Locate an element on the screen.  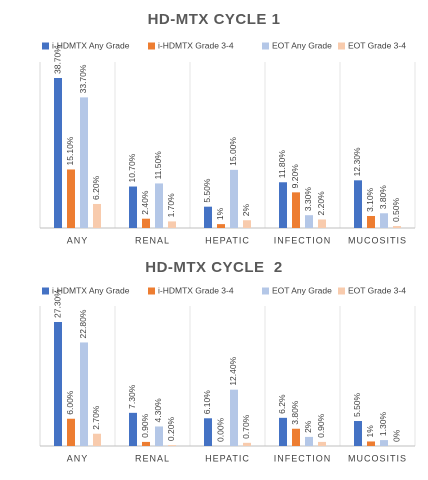
value-label: 0% is located at coordinates (396, 435).